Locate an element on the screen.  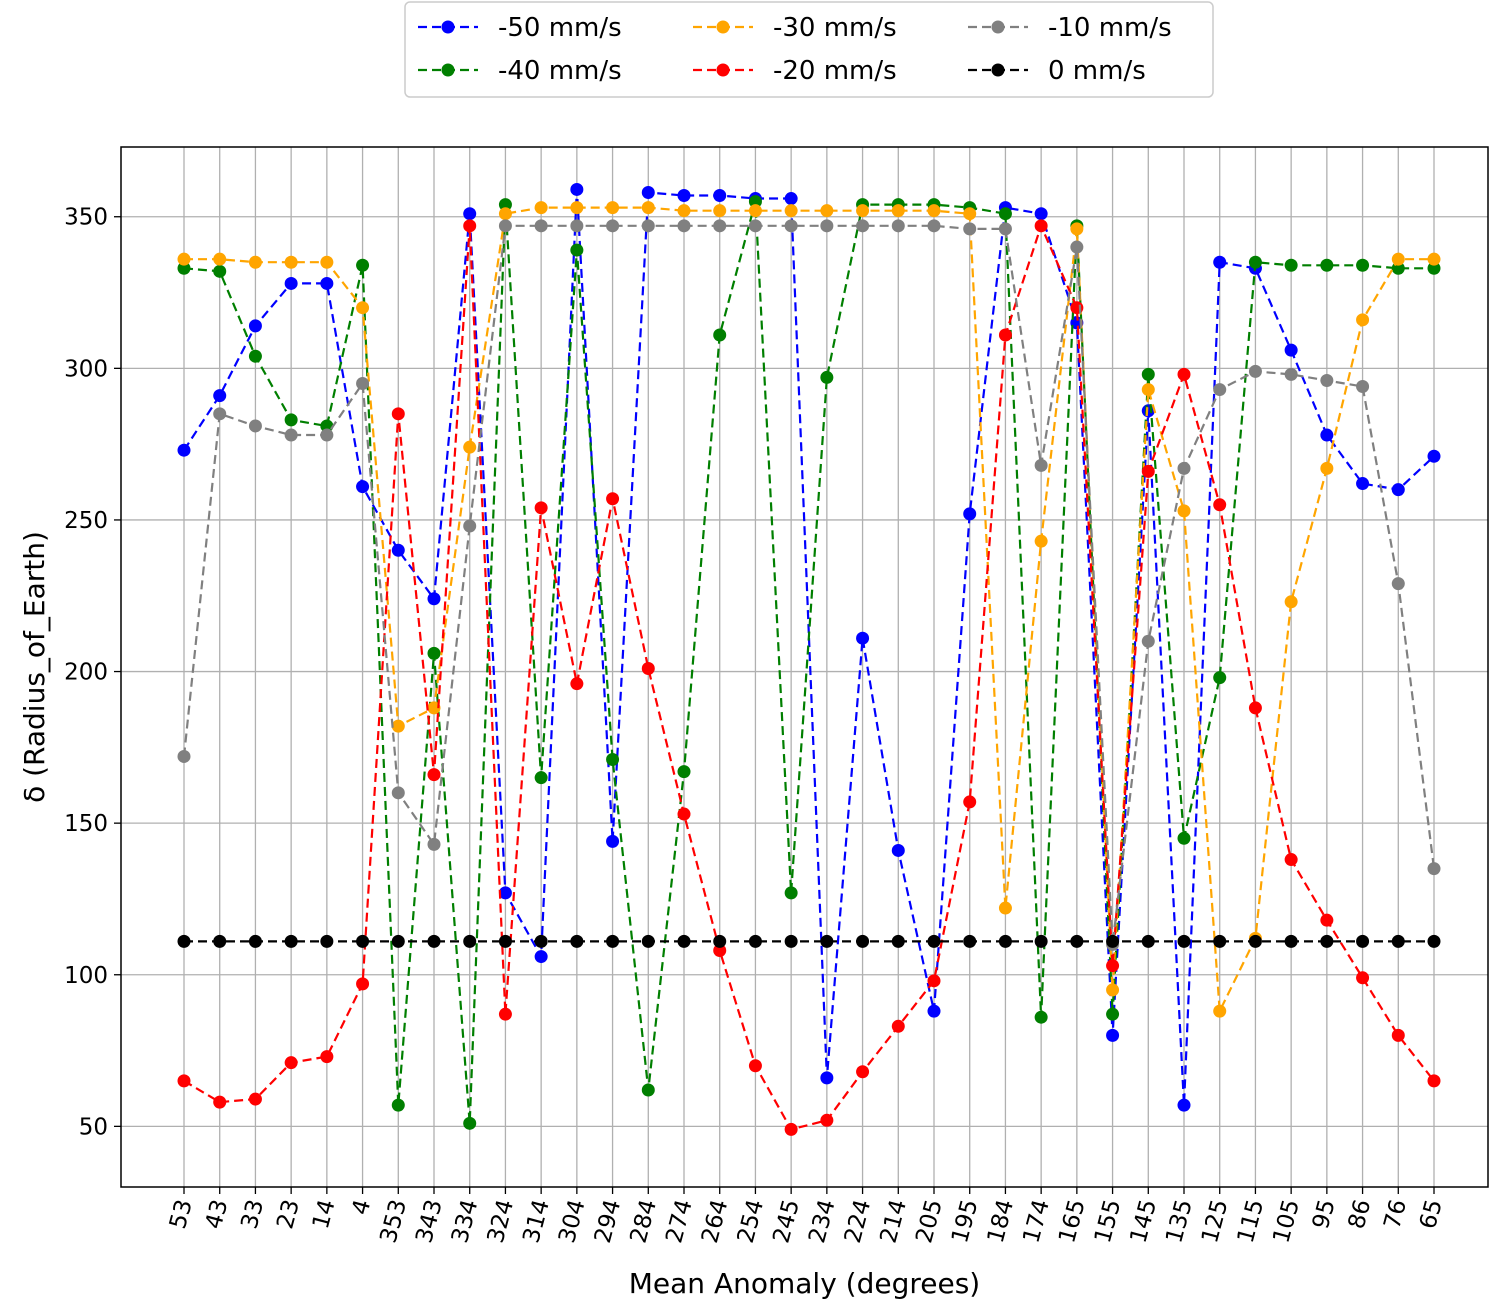
y-tick-label: 150 is located at coordinates (86, 824).